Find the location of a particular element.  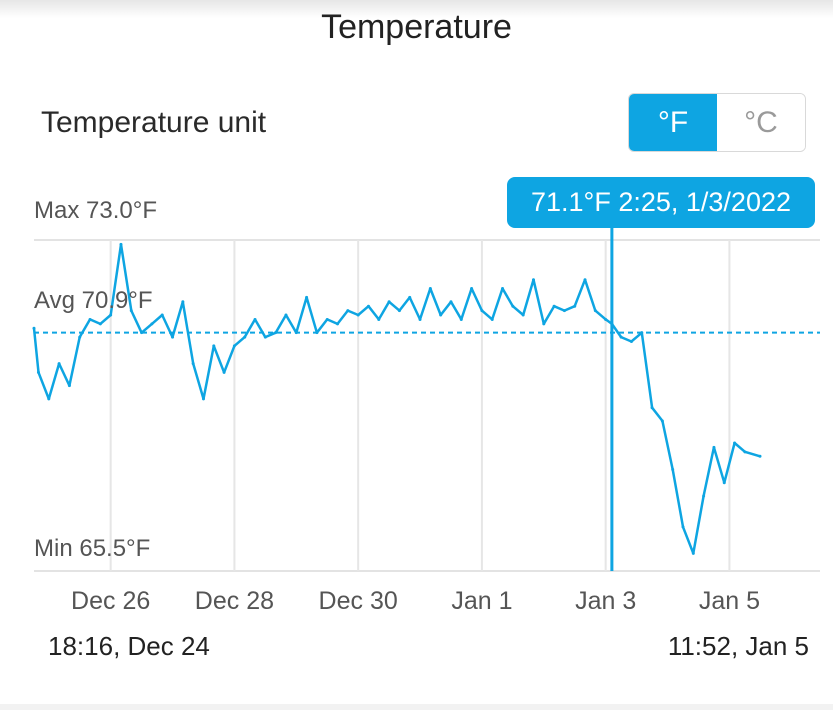

celsius-option: °C is located at coordinates (761, 122).